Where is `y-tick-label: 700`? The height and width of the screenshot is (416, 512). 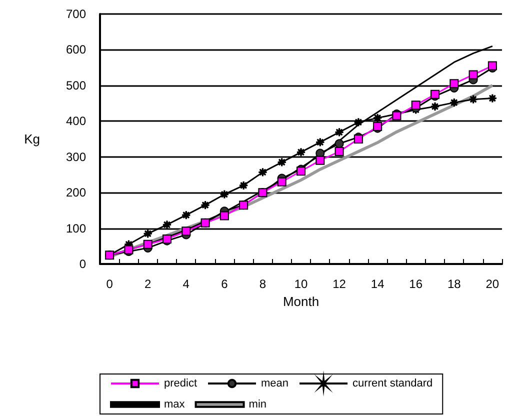
y-tick-label: 700 is located at coordinates (76, 14).